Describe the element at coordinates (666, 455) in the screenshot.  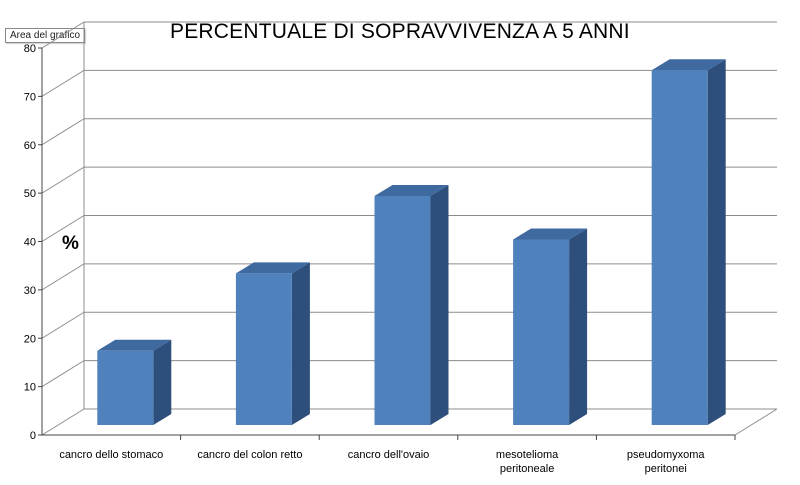
I see `x-category-label: pseudomyxoma` at that location.